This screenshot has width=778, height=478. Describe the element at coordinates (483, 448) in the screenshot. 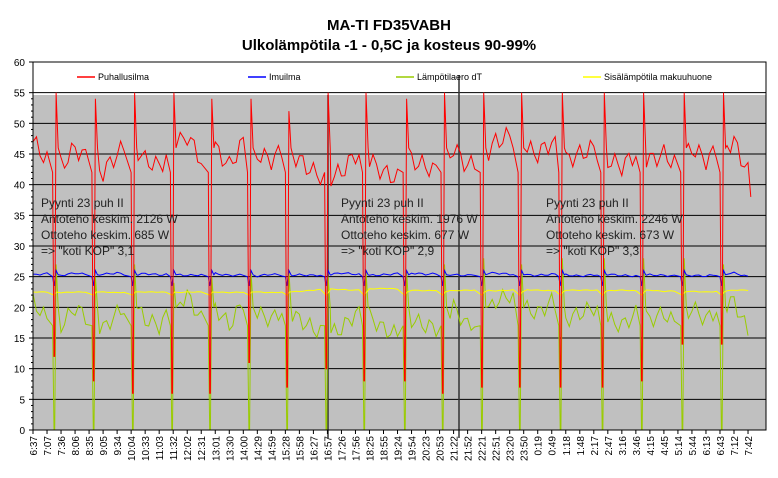

I see `x-tick-label: 22:21` at that location.